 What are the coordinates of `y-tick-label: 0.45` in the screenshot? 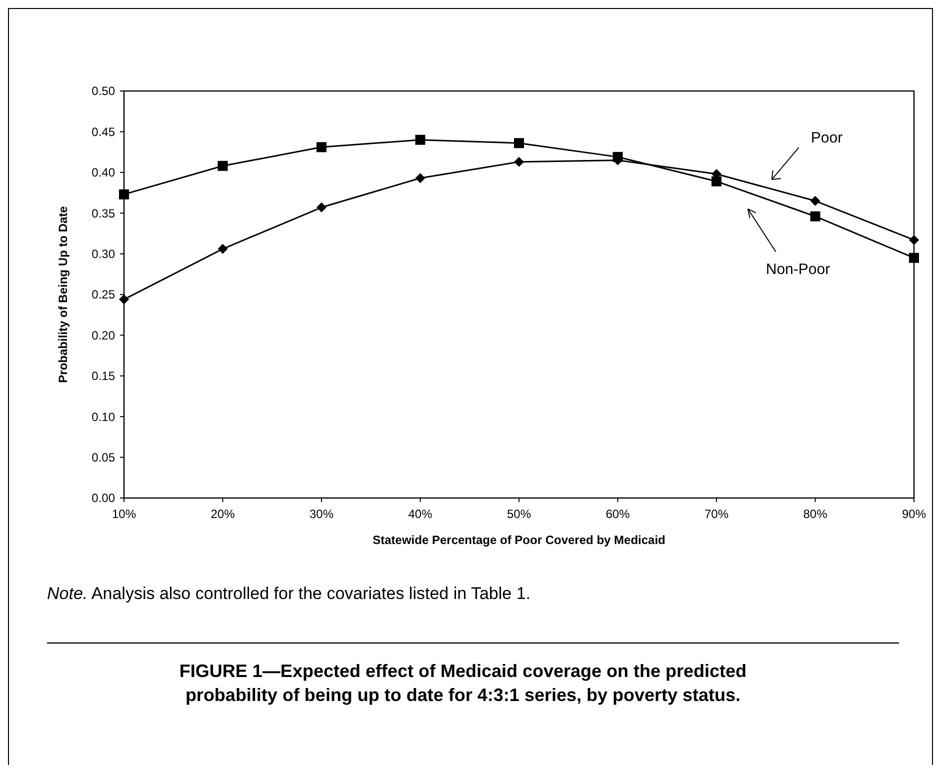 It's located at (104, 131).